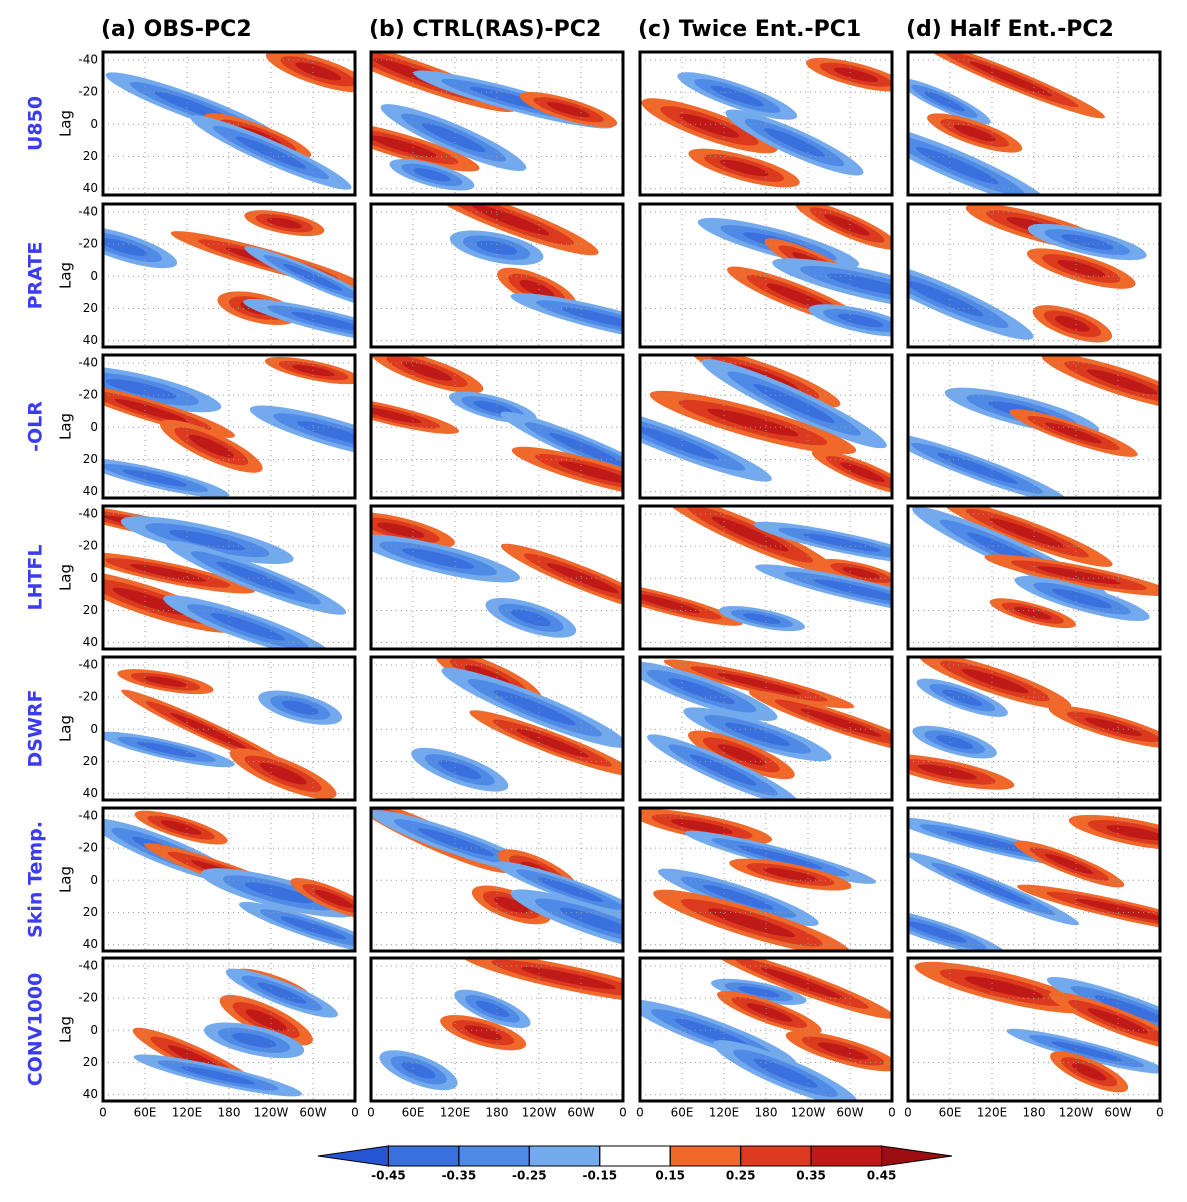  What do you see at coordinates (599, 1176) in the screenshot?
I see `colorbar-label: -0.15` at bounding box center [599, 1176].